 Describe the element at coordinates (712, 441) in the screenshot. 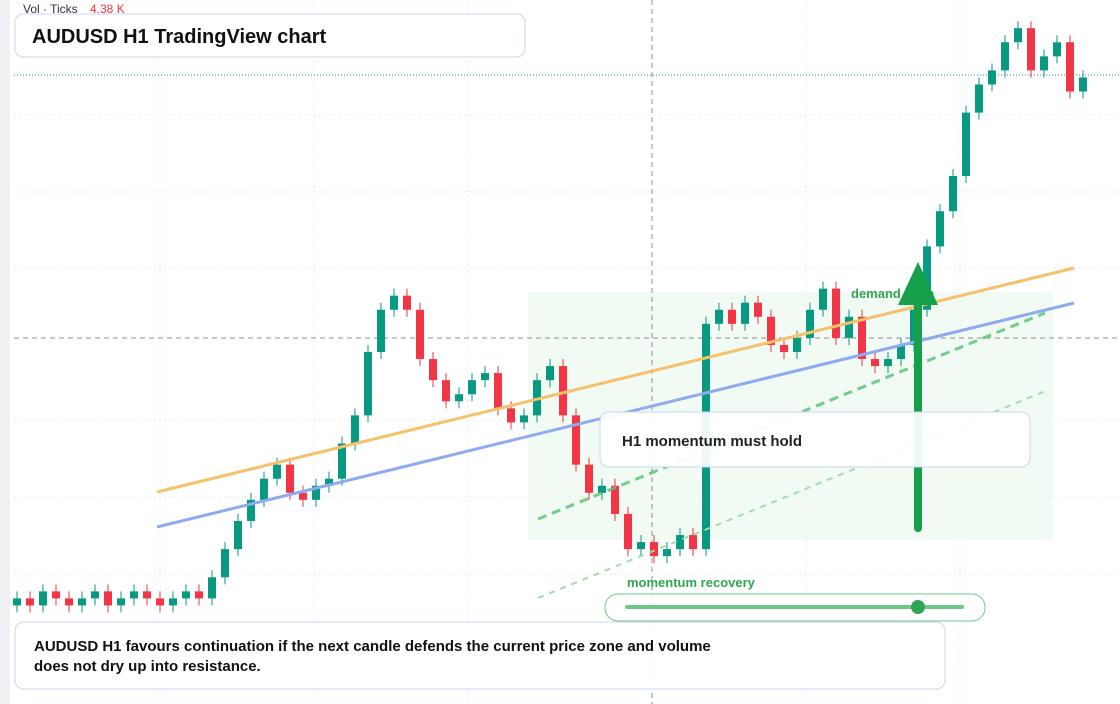

I see `note: H1 momentum must hold` at that location.